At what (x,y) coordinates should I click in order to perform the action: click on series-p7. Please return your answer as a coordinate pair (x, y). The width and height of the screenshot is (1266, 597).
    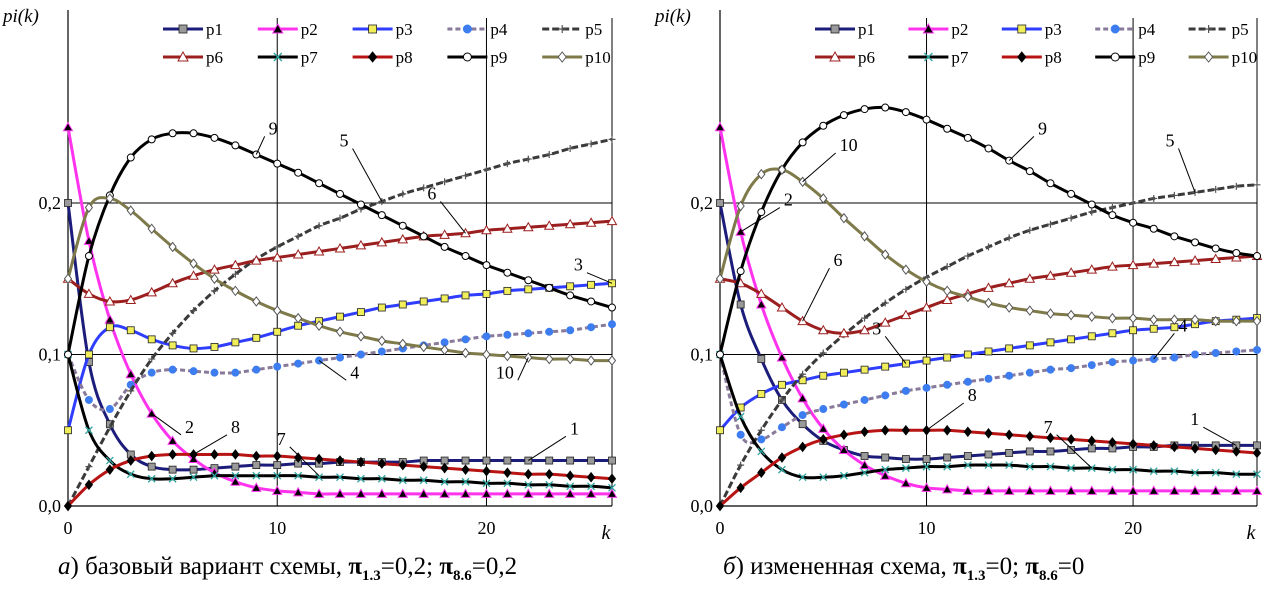
    Looking at the image, I should click on (340, 421).